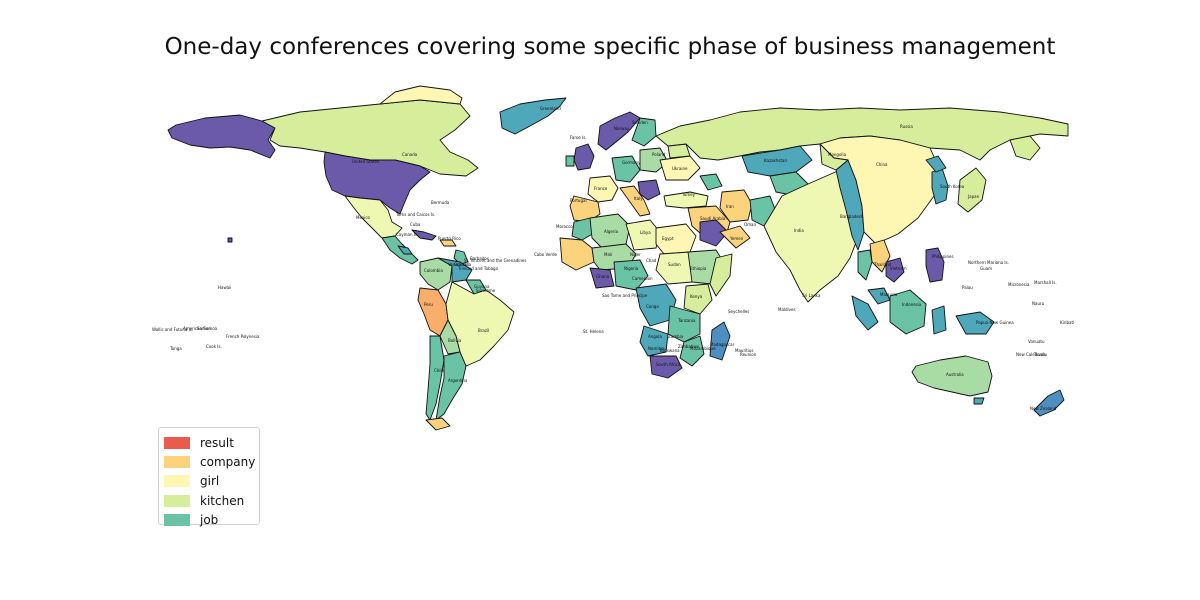 This screenshot has width=1200, height=600. What do you see at coordinates (939, 320) in the screenshot?
I see `region-sulawesi` at bounding box center [939, 320].